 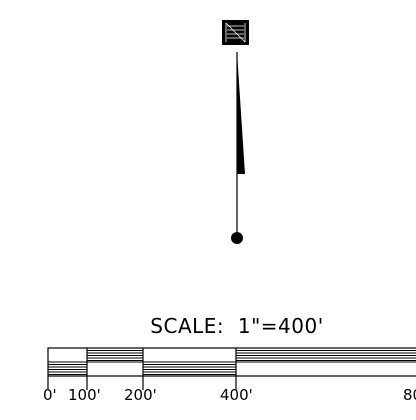 I want to click on north-arrow-base-dot, so click(x=237, y=238).